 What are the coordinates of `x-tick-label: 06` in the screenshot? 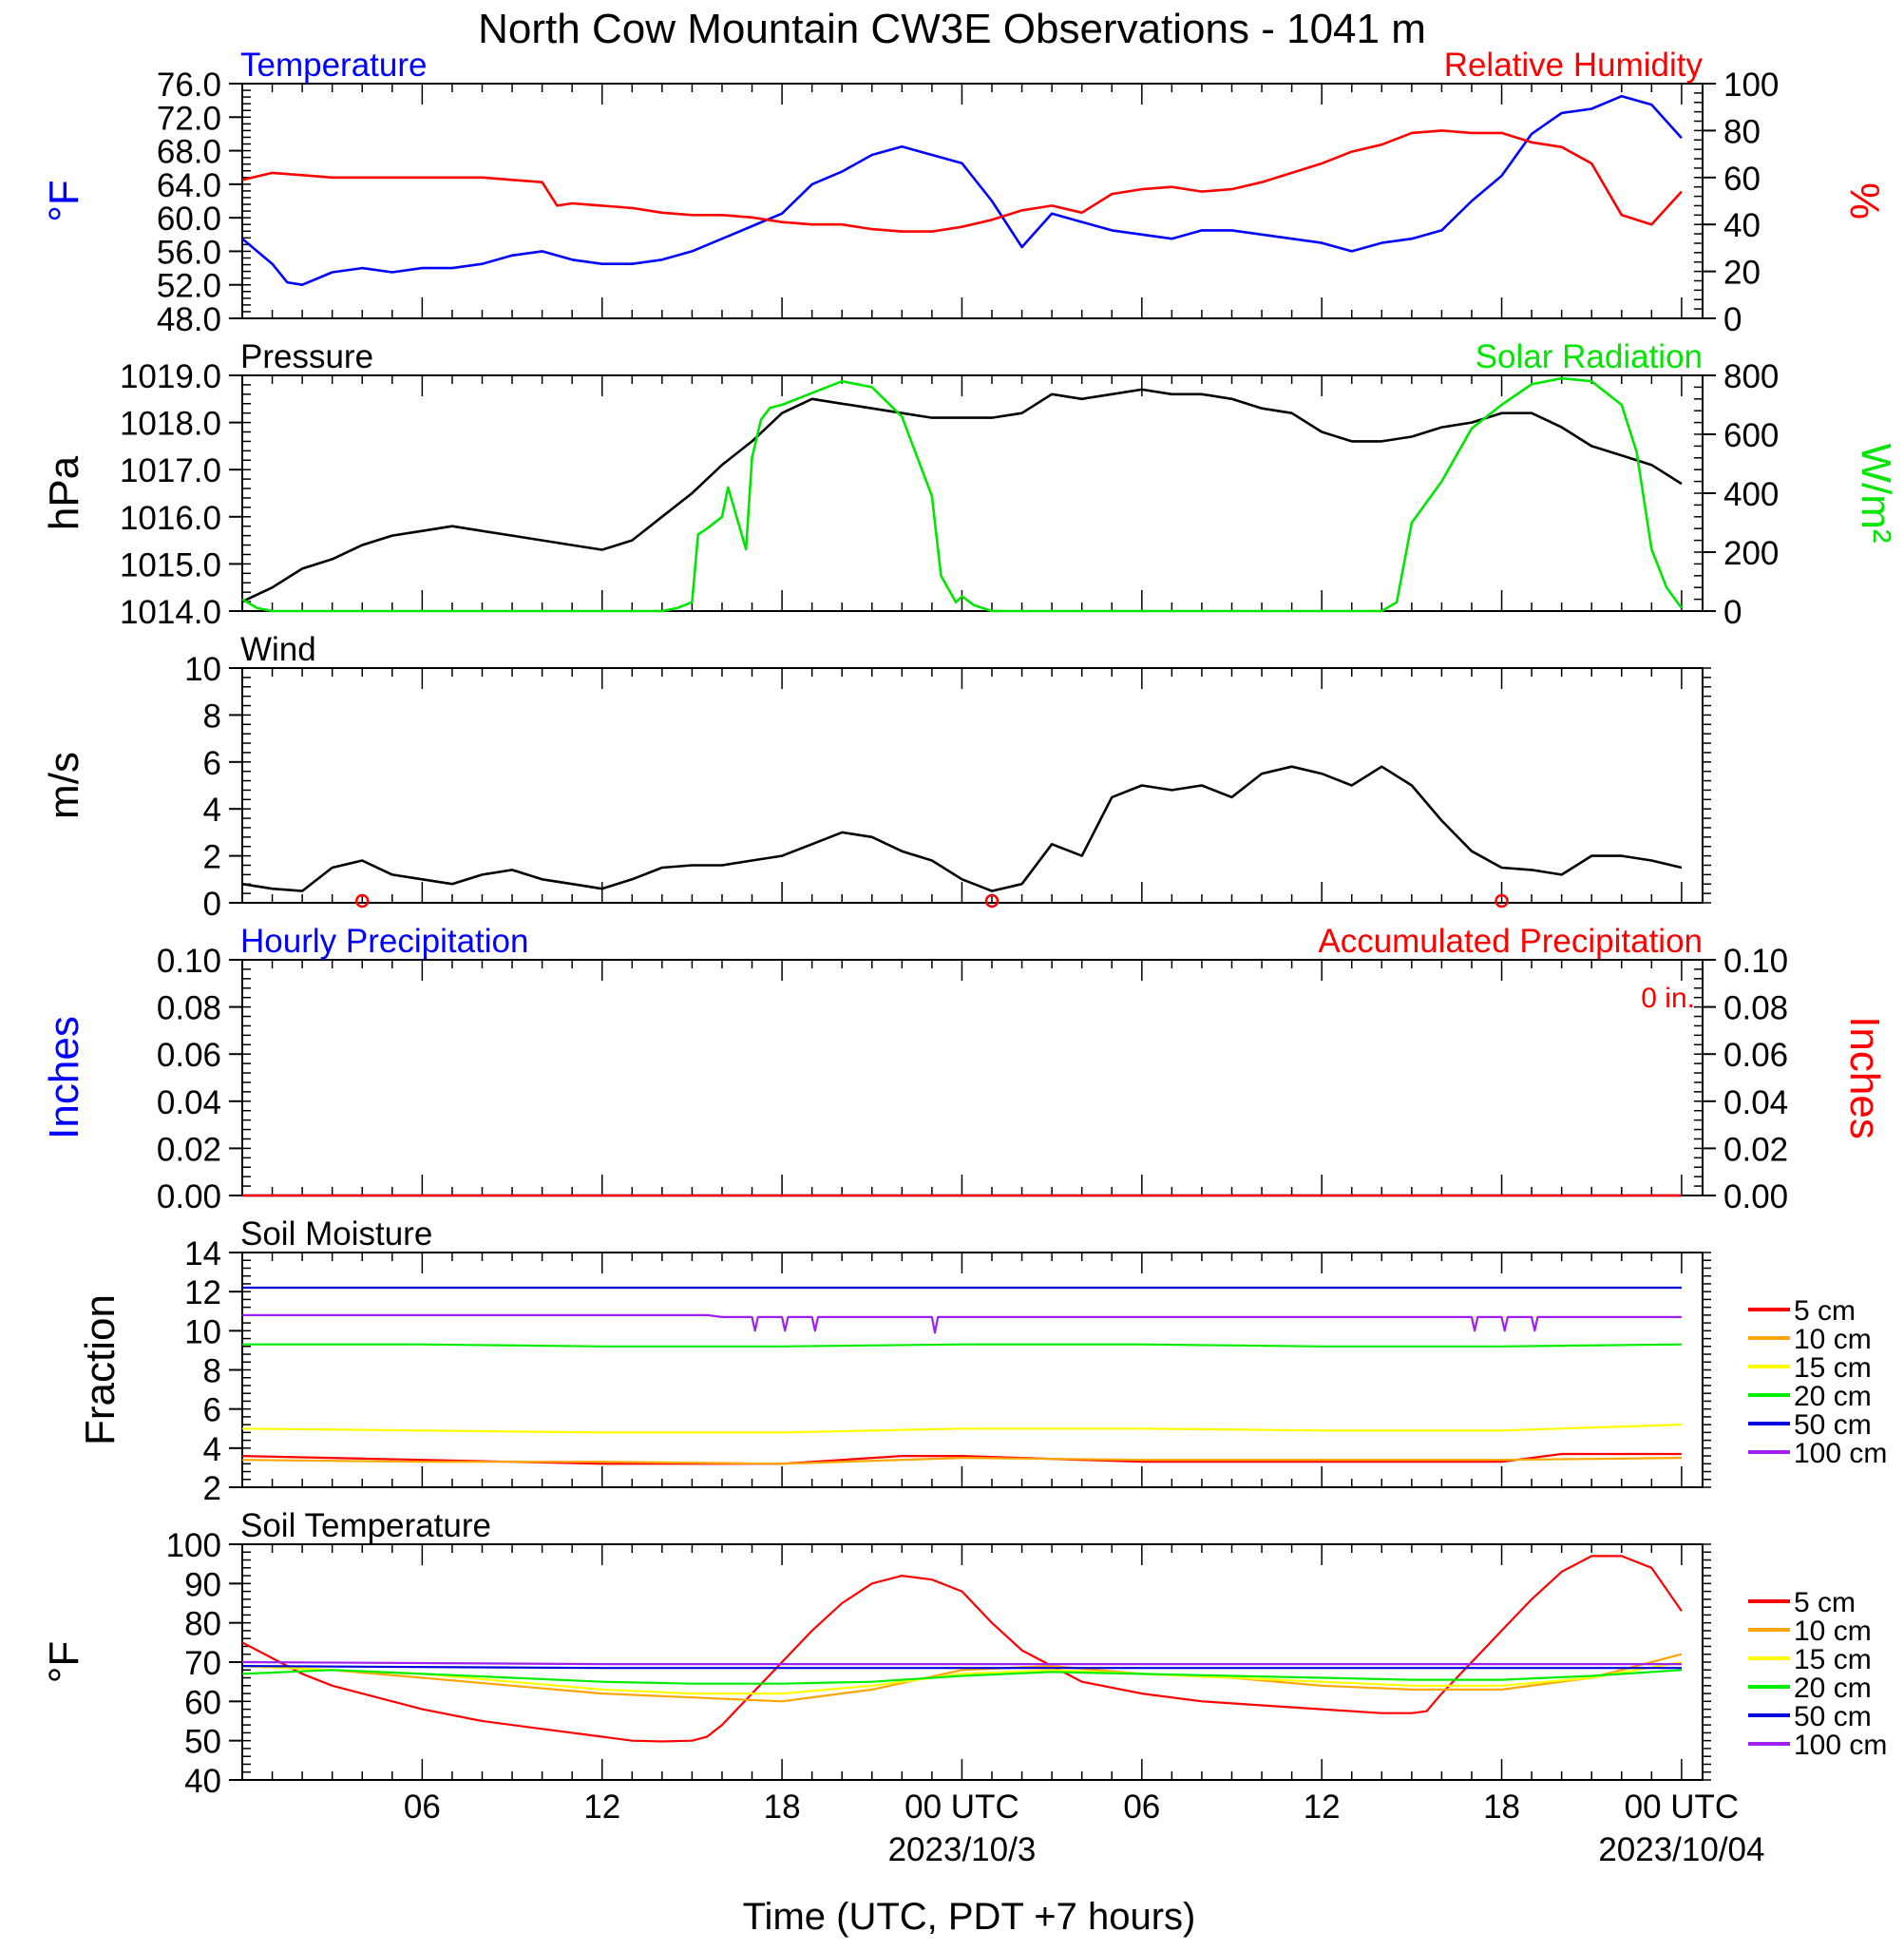 It's located at (1141, 1807).